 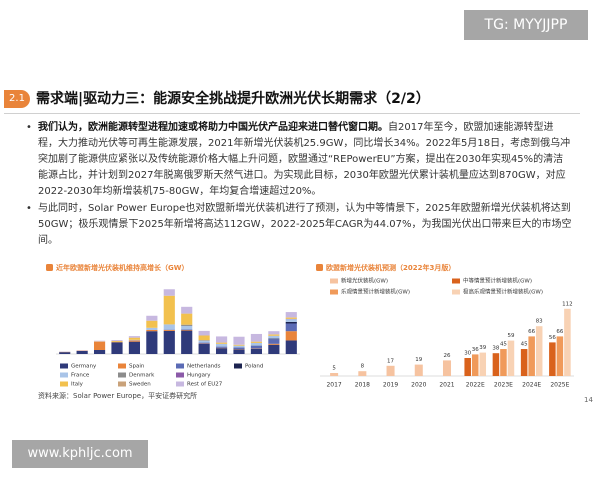 What do you see at coordinates (334, 369) in the screenshot?
I see `data-label: 5` at bounding box center [334, 369].